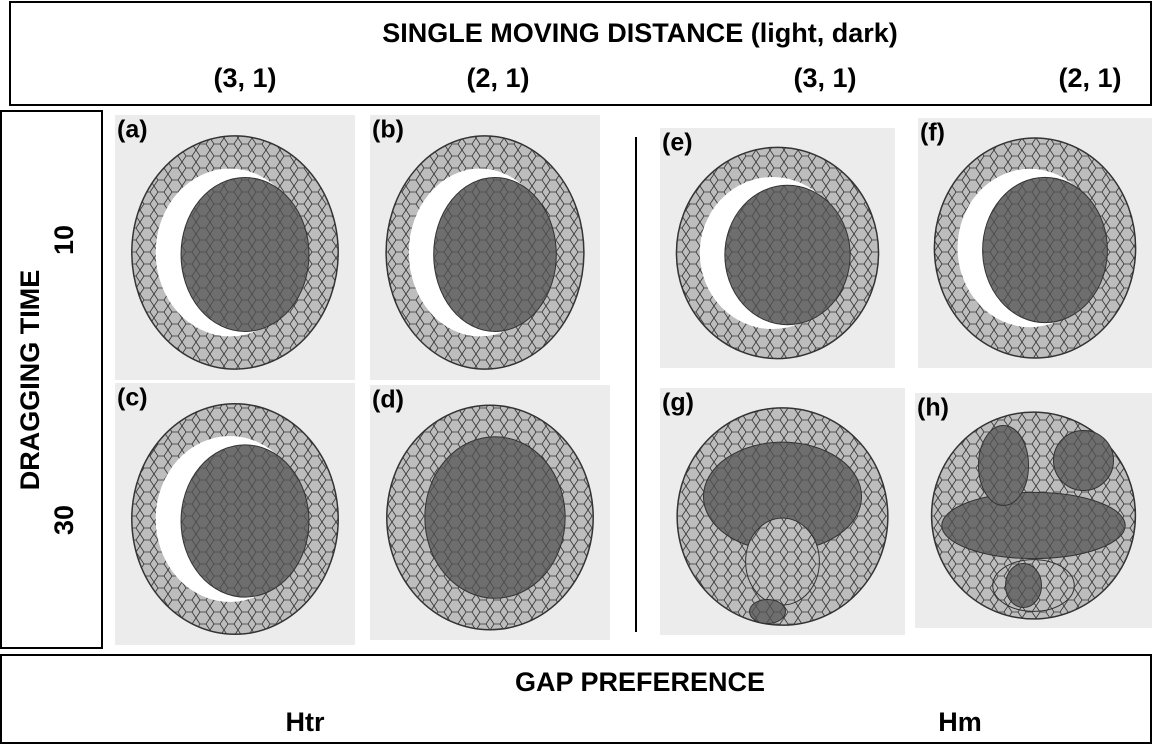 This screenshot has height=744, width=1152. I want to click on group-label: Hm, so click(960, 722).